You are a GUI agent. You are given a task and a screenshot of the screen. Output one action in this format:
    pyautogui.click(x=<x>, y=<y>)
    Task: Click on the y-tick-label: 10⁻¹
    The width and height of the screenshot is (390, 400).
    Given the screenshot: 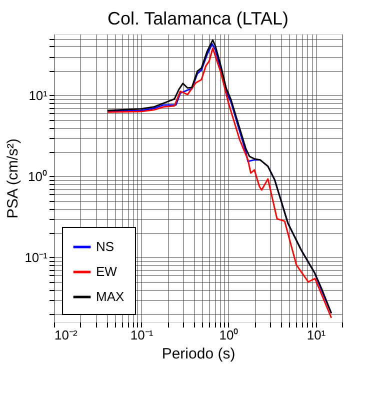 What is the action you would take?
    pyautogui.click(x=36, y=257)
    